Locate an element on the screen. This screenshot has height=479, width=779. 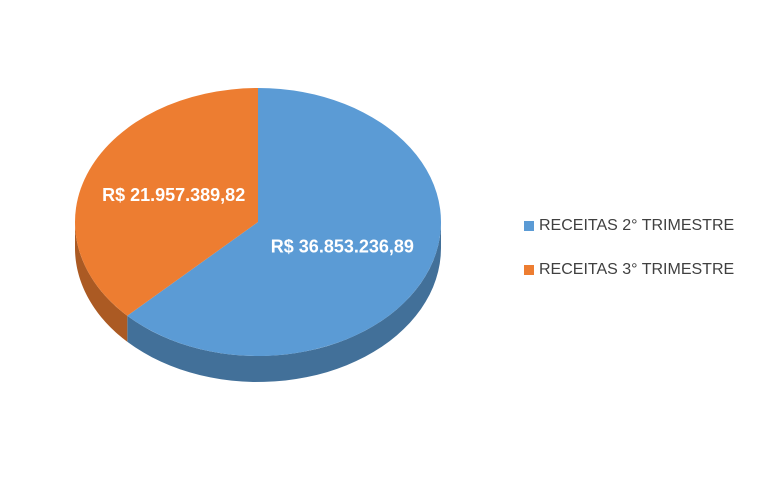
slice is located at coordinates (166, 201).